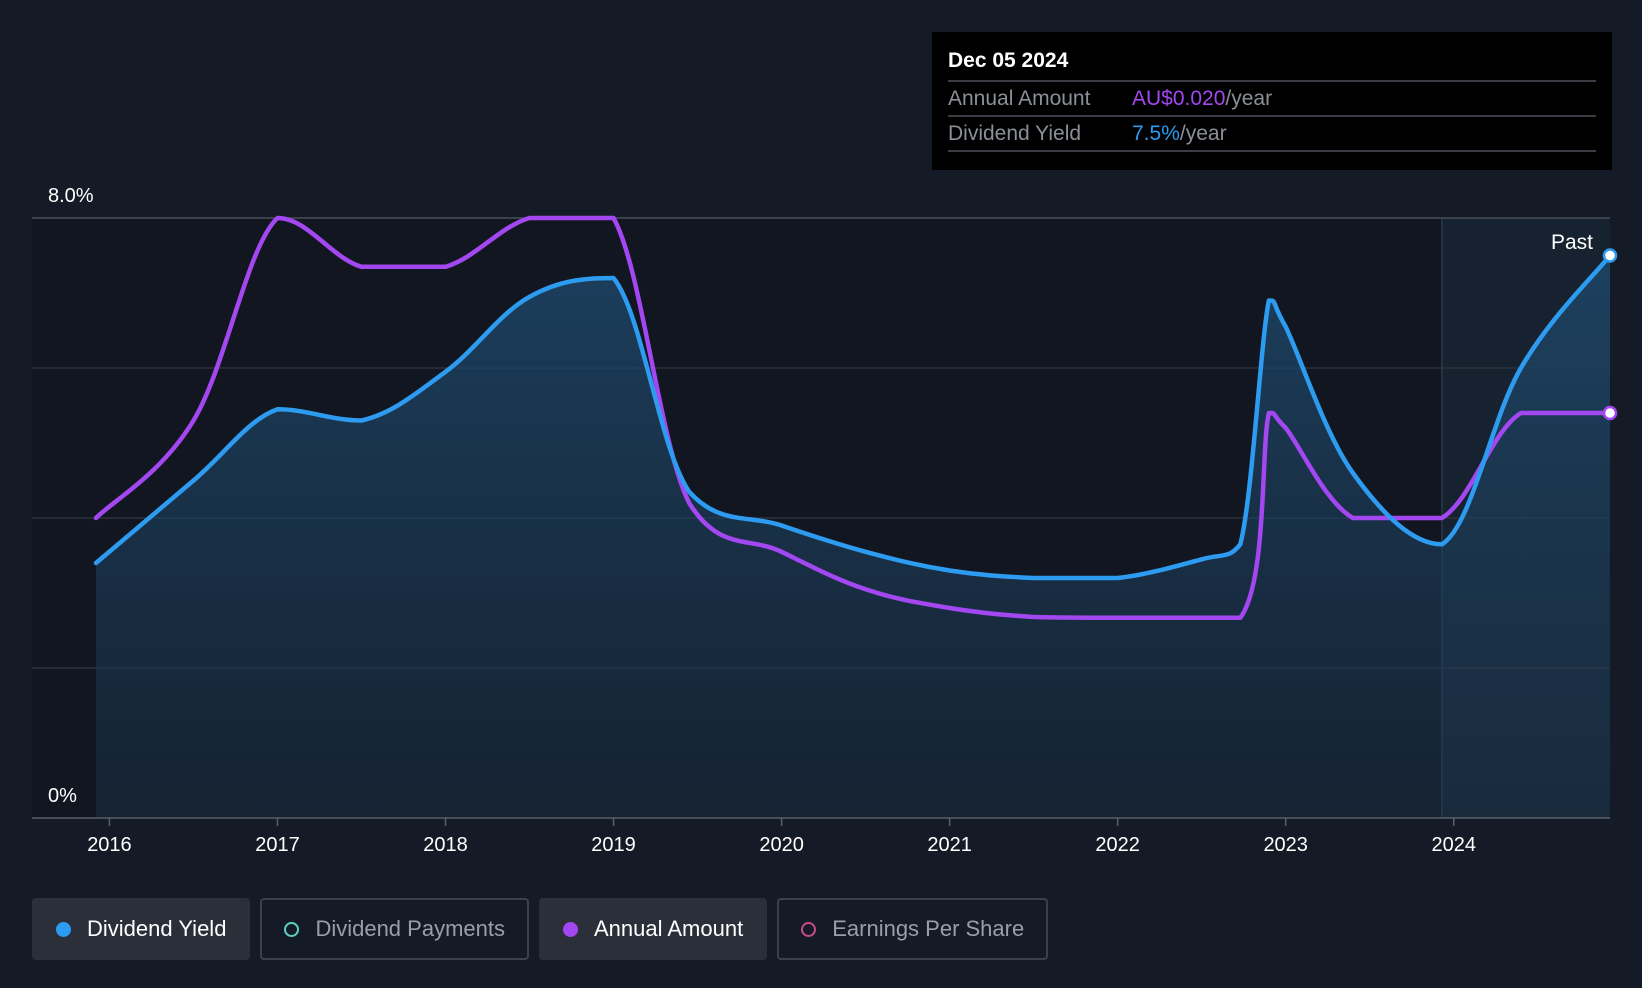  I want to click on legend-earnings-per-share: Earnings Per Share, so click(913, 929).